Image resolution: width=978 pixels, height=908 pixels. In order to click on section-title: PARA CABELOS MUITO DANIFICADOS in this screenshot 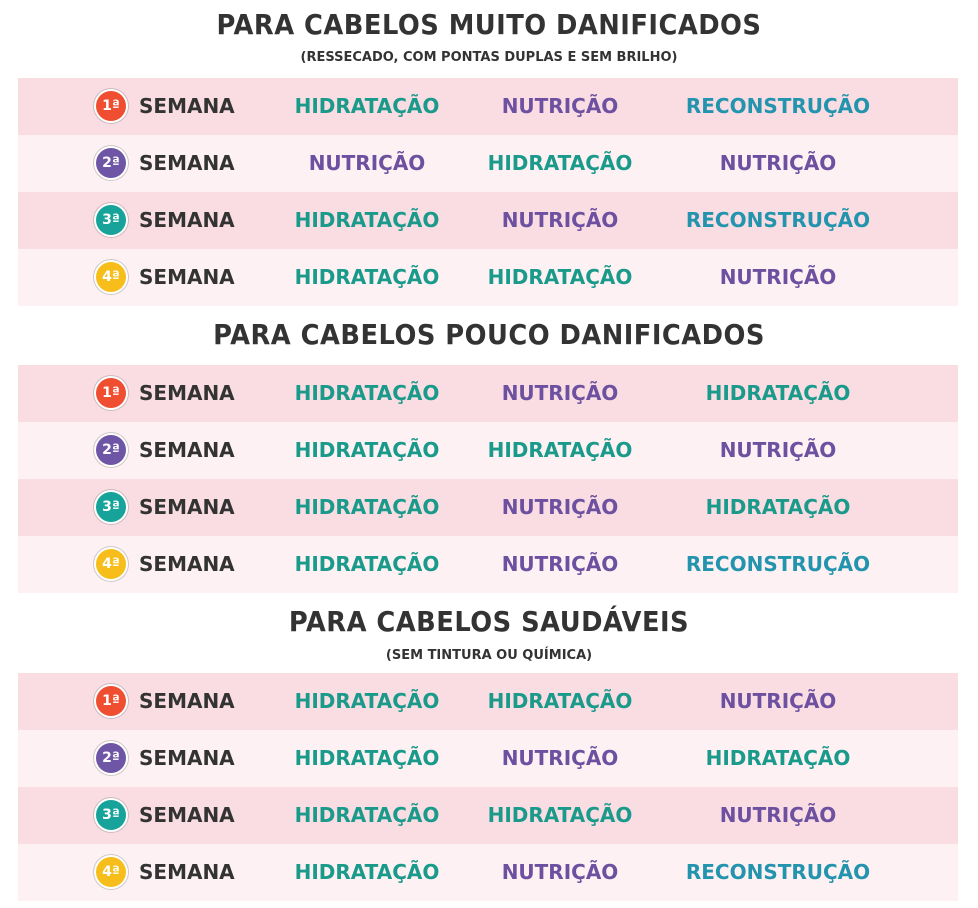, I will do `click(489, 24)`.